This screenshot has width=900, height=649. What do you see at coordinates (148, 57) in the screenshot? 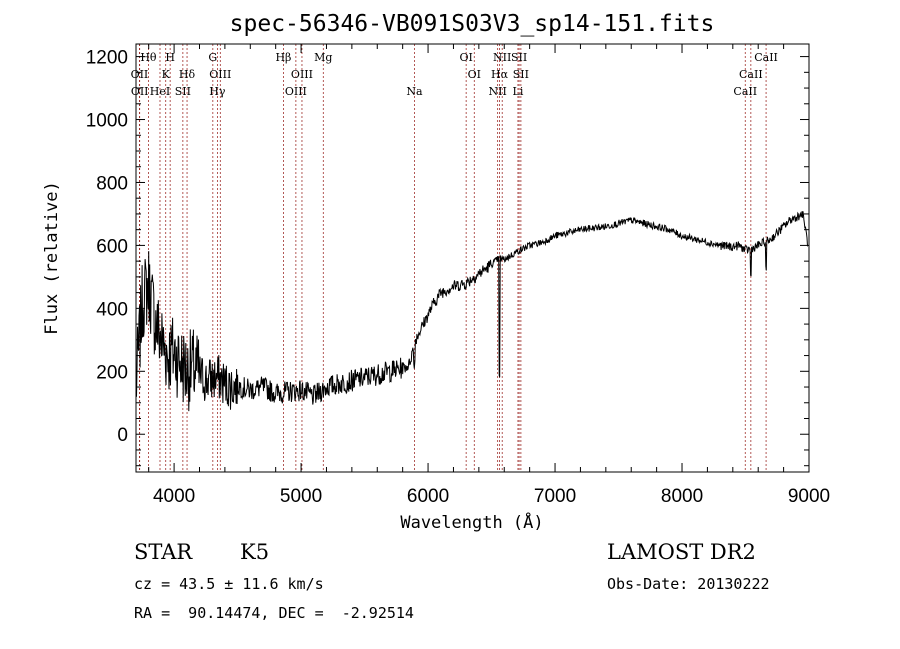
I see `spectral-line-label-0: Hθ` at bounding box center [148, 57].